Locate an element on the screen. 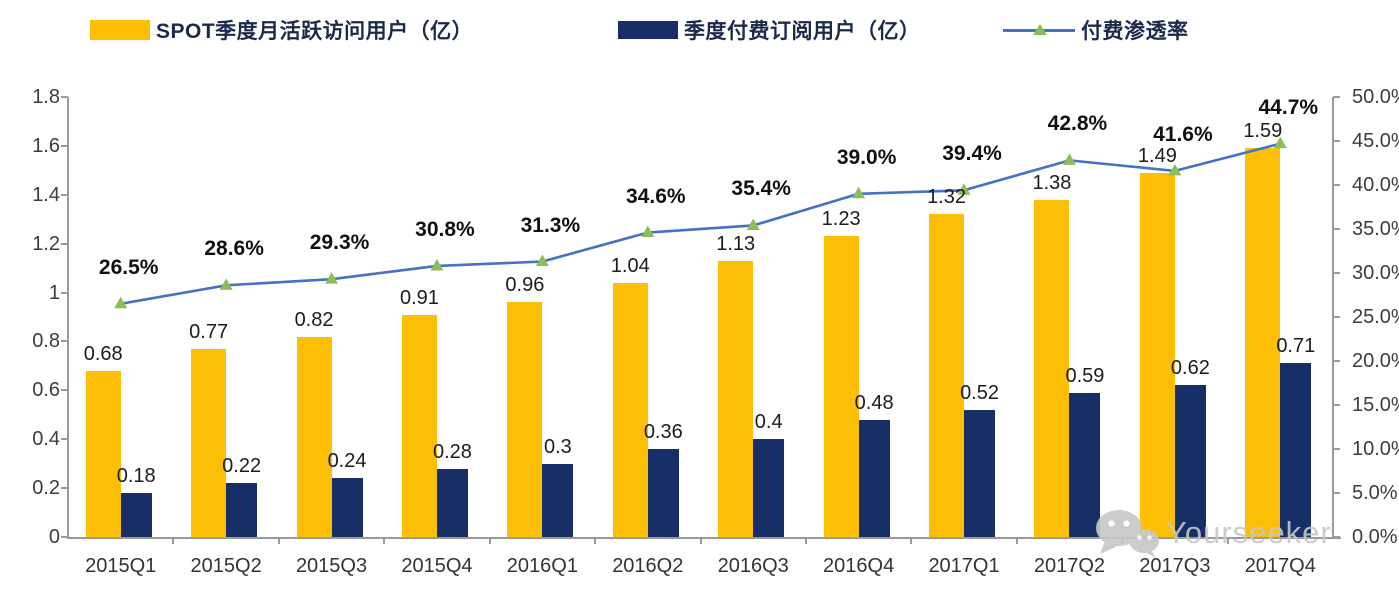 This screenshot has width=1399, height=596. line-point-label: 34.6% is located at coordinates (656, 196).